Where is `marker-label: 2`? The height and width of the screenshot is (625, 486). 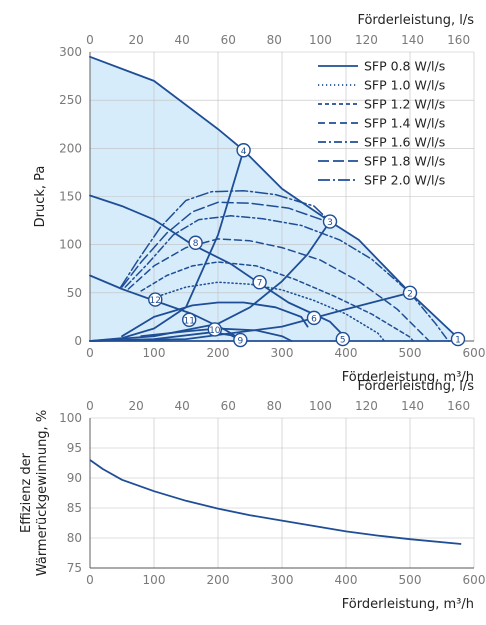
marker-label: 2 is located at coordinates (410, 294).